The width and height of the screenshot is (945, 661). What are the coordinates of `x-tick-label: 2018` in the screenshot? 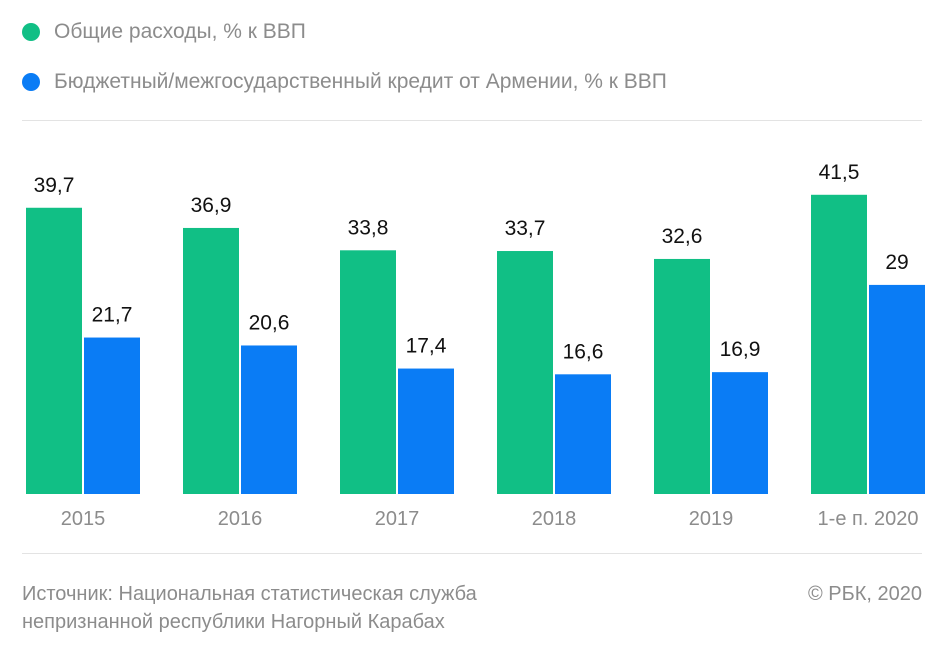 It's located at (554, 519).